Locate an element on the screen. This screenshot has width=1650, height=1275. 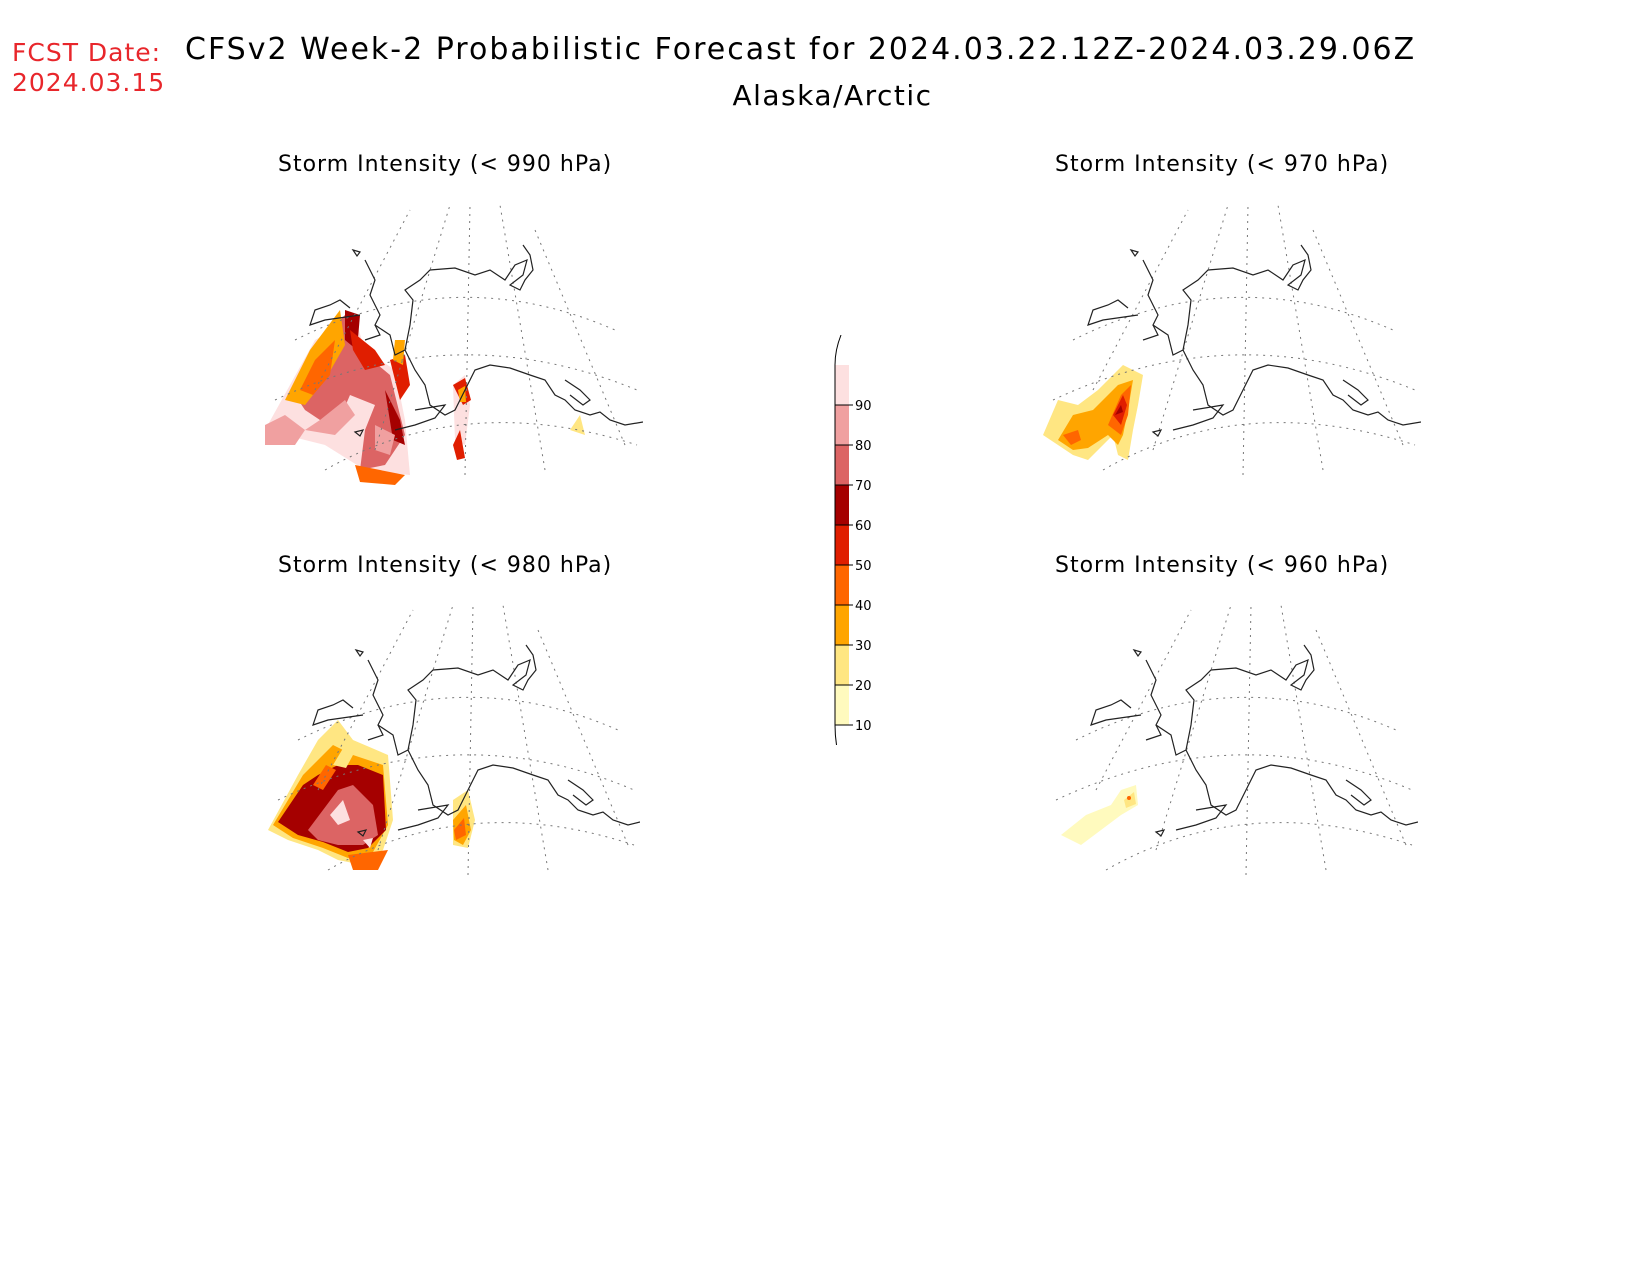
color-legend: 10 20 30 40 50 60 70 80 90 is located at coordinates (853, 540).